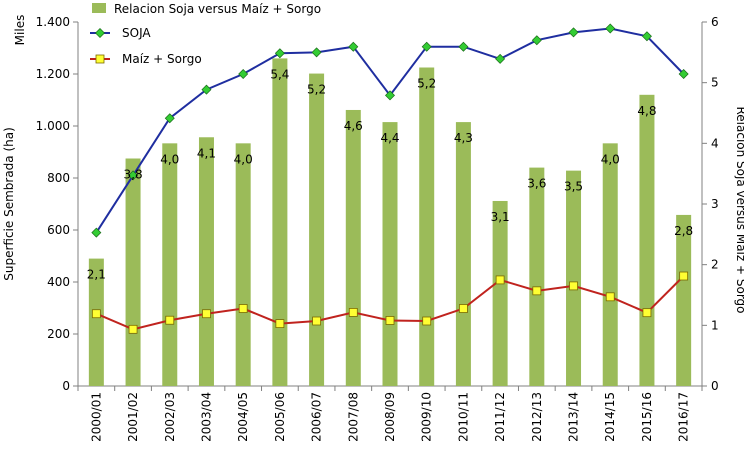  I want to click on x-category-label: 2015/16, so click(647, 417).